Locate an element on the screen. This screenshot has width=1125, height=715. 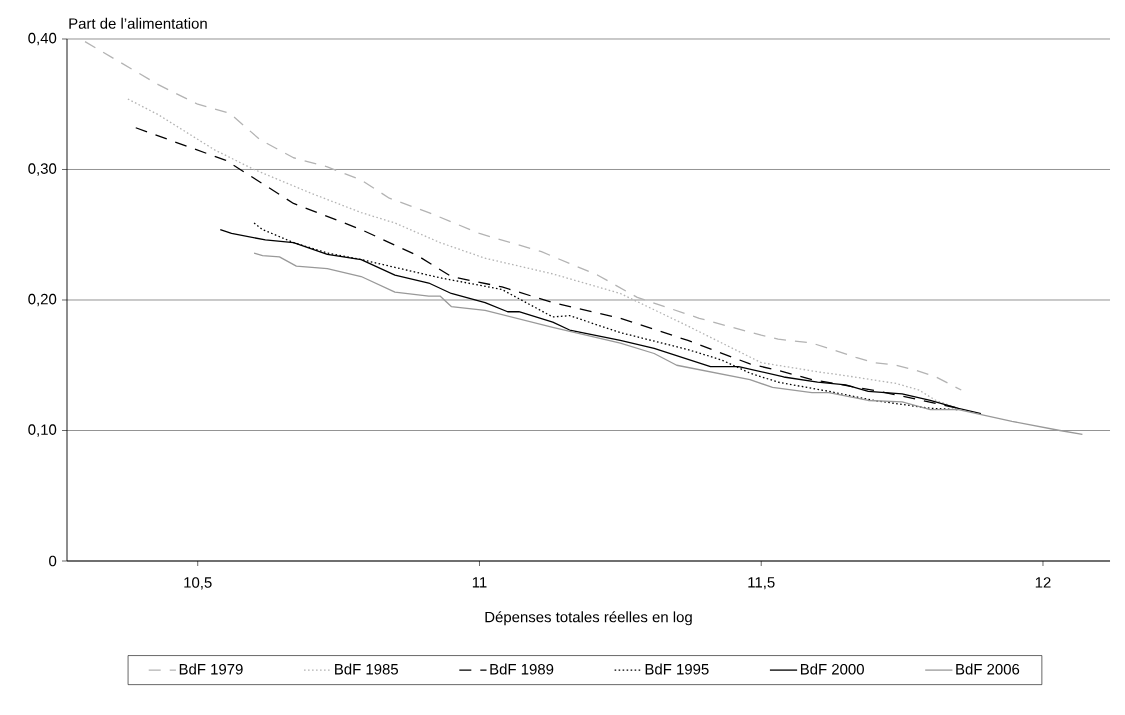
y-axis-title: Part de l’alimentation is located at coordinates (138, 23).